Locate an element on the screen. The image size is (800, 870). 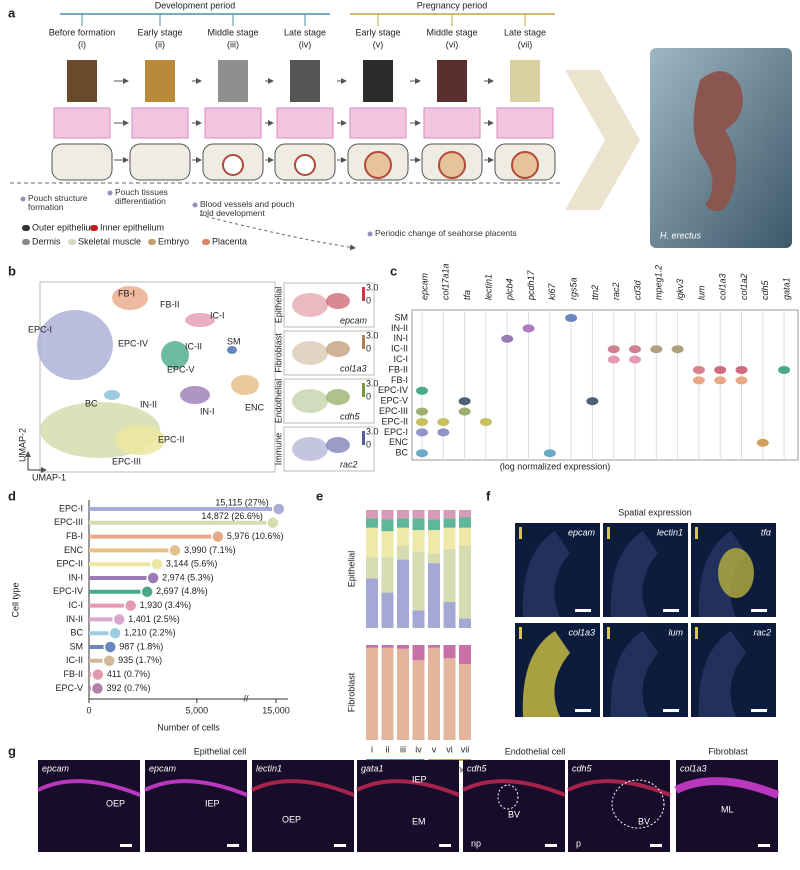
panel-title: Spatial expression is located at coordinates (655, 512).